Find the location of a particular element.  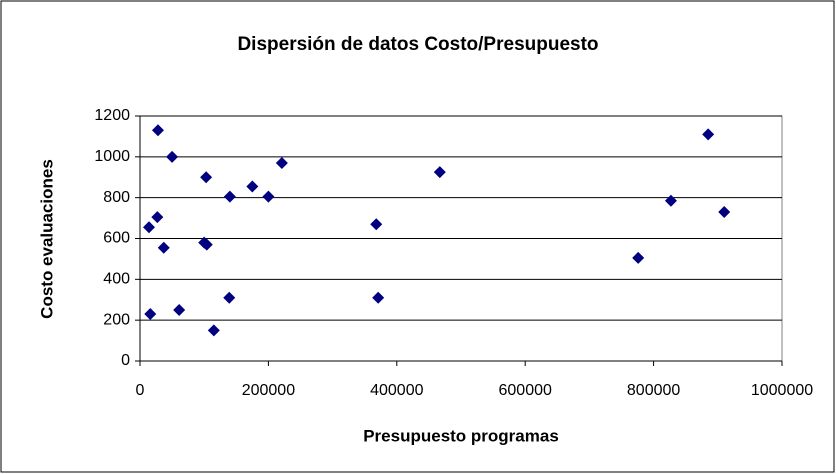

y-tick-label: 0 is located at coordinates (125, 360).